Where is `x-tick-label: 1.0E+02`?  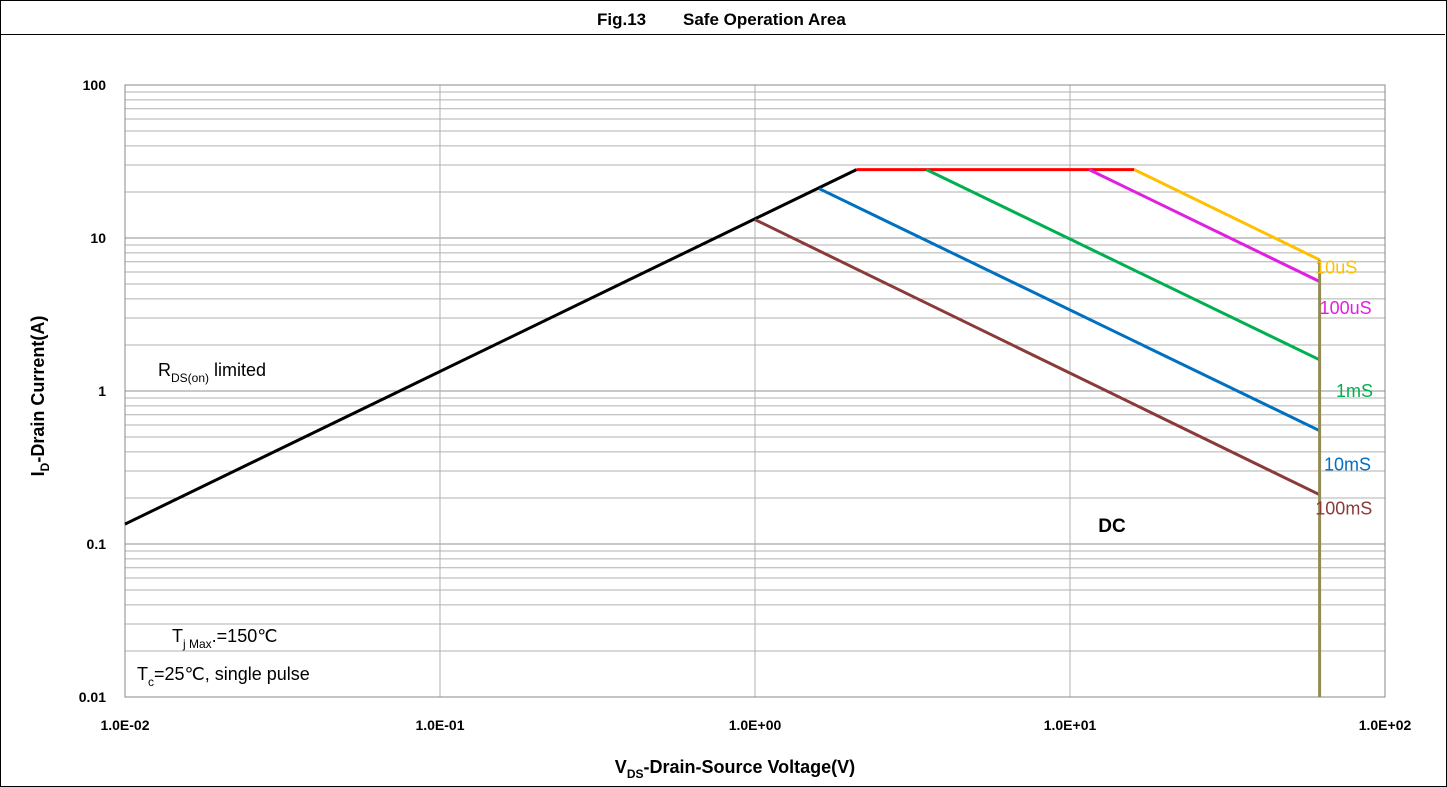 x-tick-label: 1.0E+02 is located at coordinates (1385, 725).